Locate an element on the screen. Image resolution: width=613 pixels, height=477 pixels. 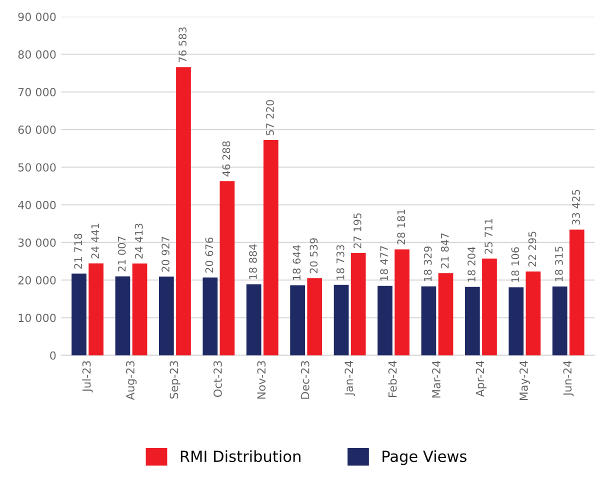
data-label: 20 927 is located at coordinates (166, 254).